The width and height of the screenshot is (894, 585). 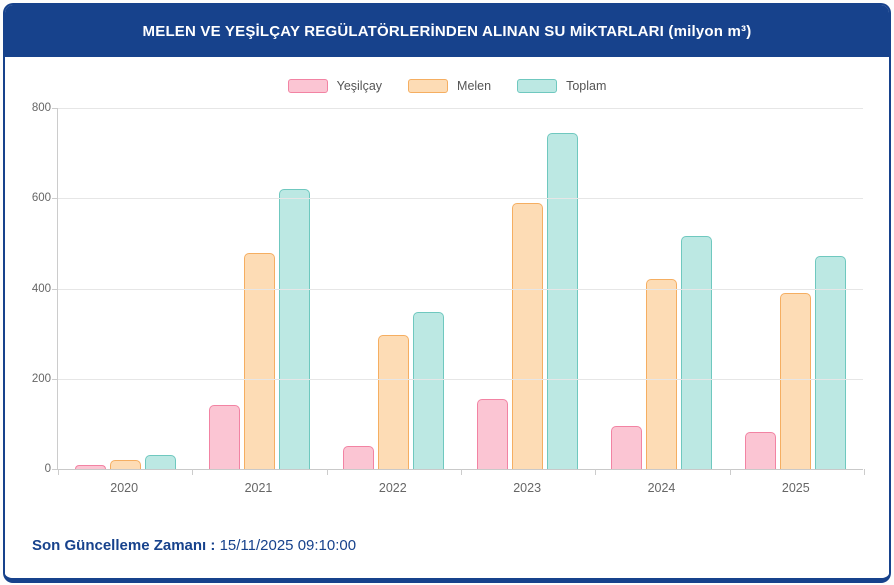 What do you see at coordinates (527, 488) in the screenshot?
I see `x-axis-label-2023: 2023` at bounding box center [527, 488].